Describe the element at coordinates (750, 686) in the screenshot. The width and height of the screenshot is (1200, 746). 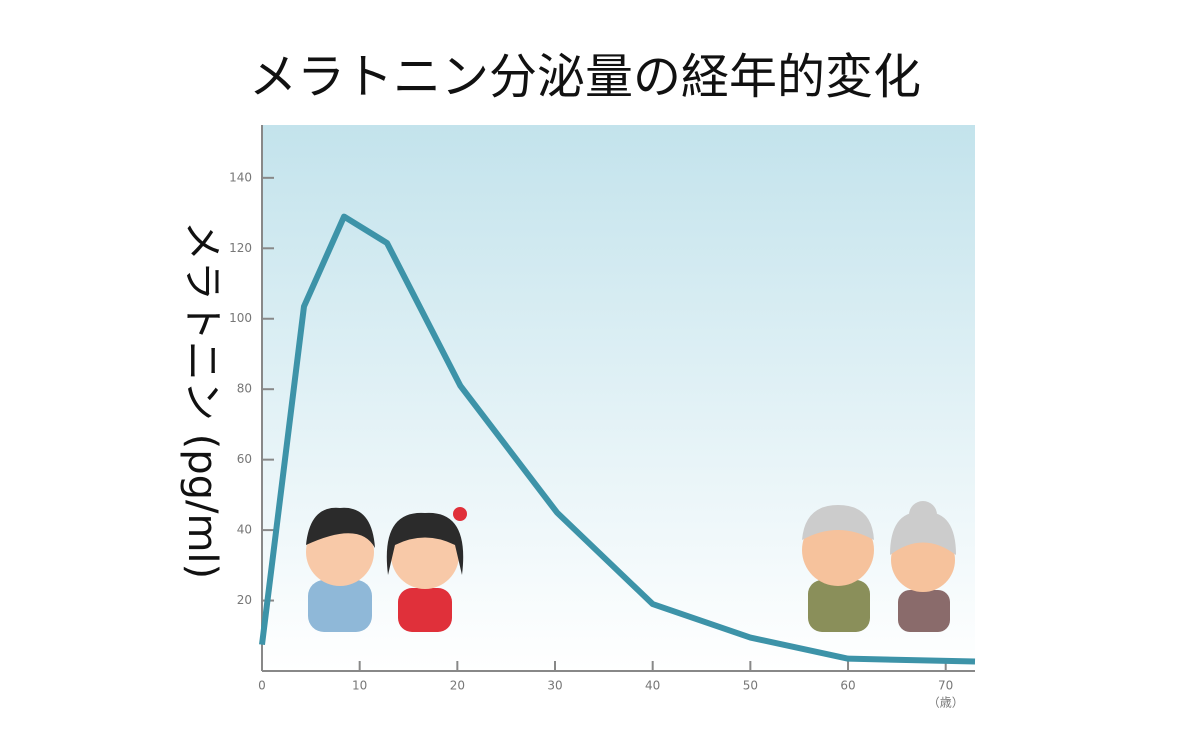
I see `x-tick-label: 50` at that location.